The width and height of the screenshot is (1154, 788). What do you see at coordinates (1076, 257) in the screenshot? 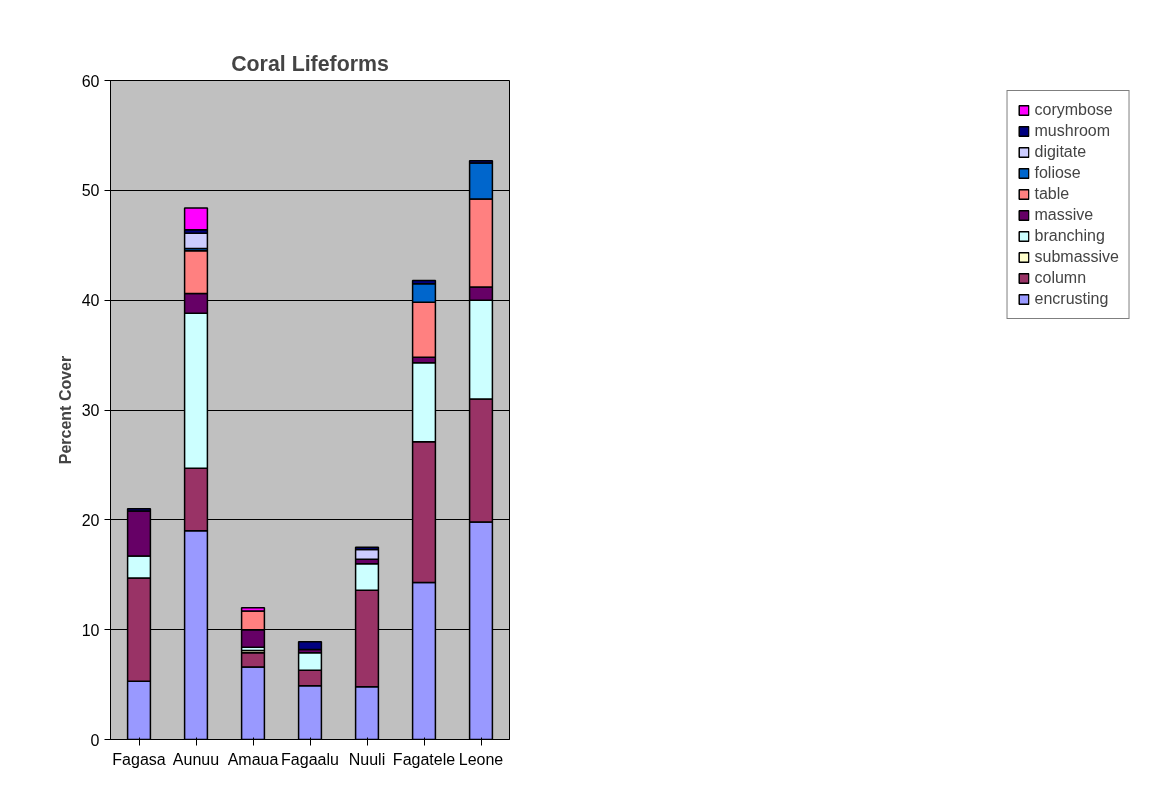
I see `legend-label: submassive` at bounding box center [1076, 257].